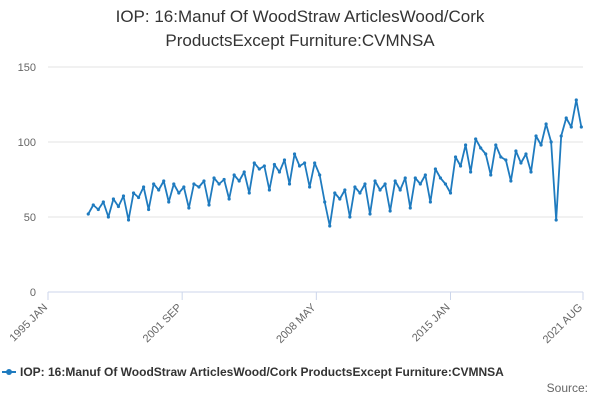 This screenshot has width=600, height=400. I want to click on y-tick-label: 0, so click(33, 293).